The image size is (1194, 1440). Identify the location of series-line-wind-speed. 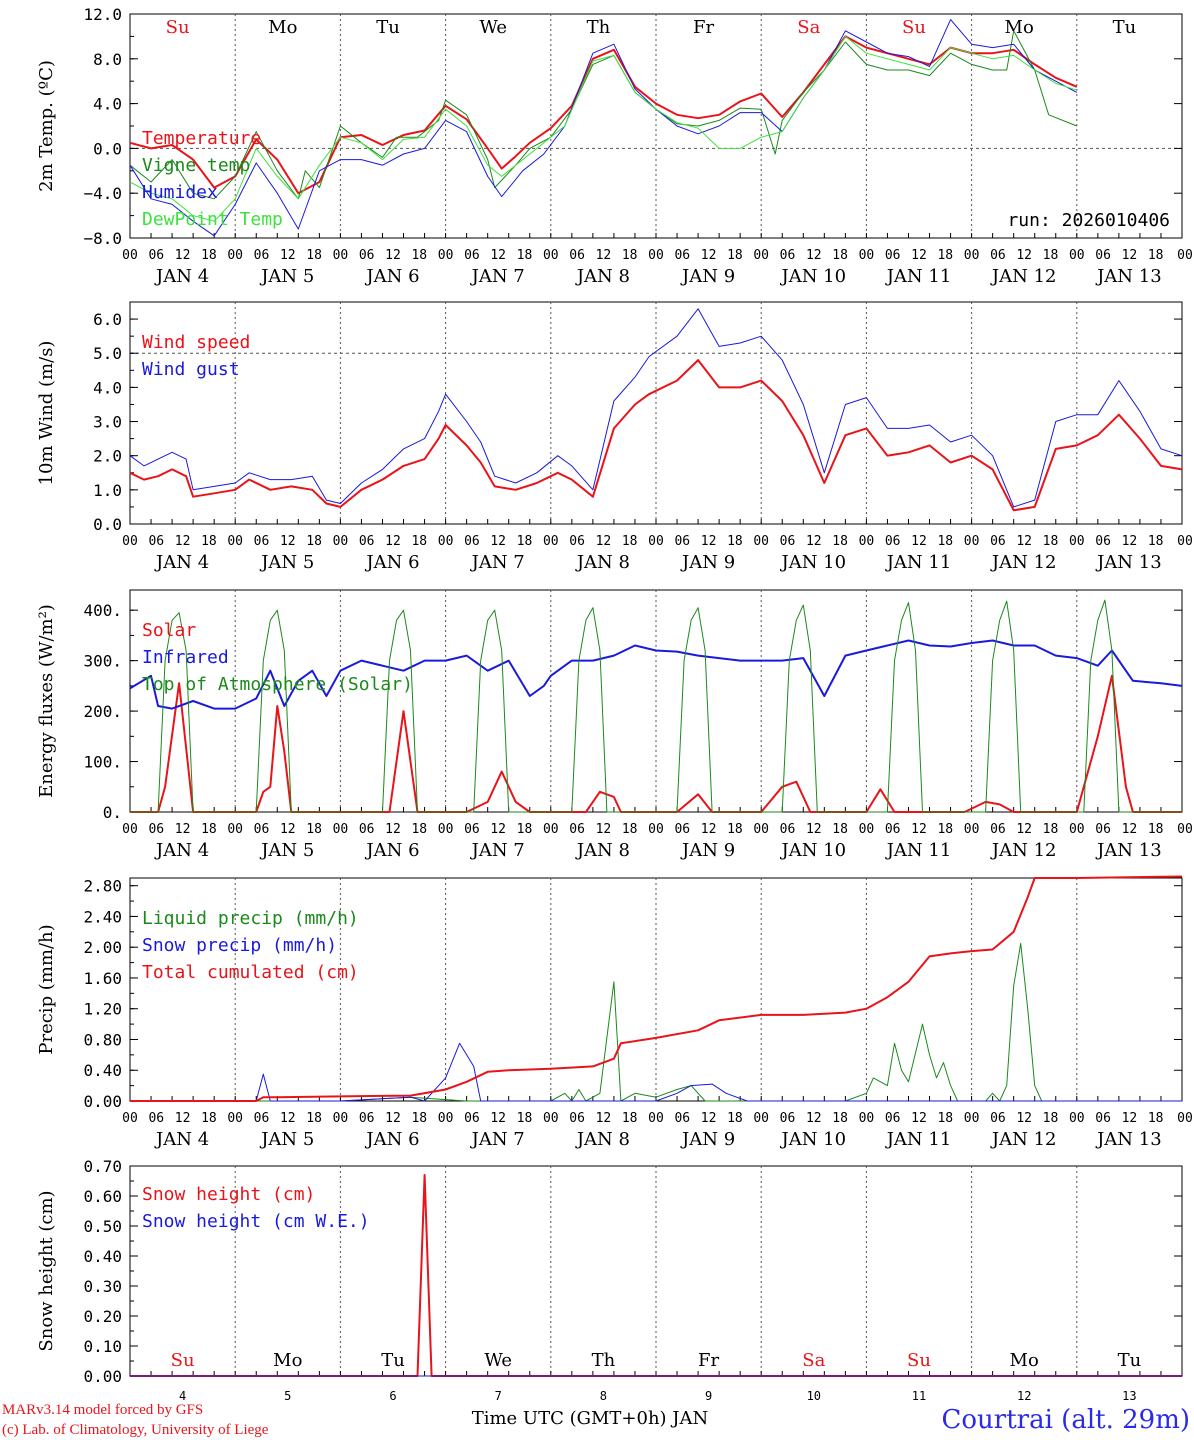
(656, 435).